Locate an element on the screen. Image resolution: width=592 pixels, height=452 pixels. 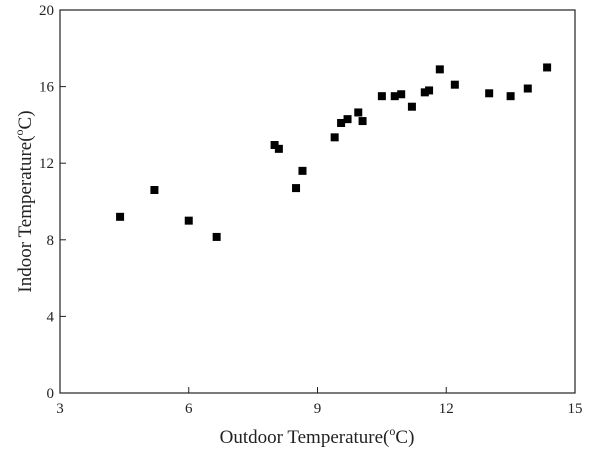
y-tick-label: 12 is located at coordinates (46, 164).